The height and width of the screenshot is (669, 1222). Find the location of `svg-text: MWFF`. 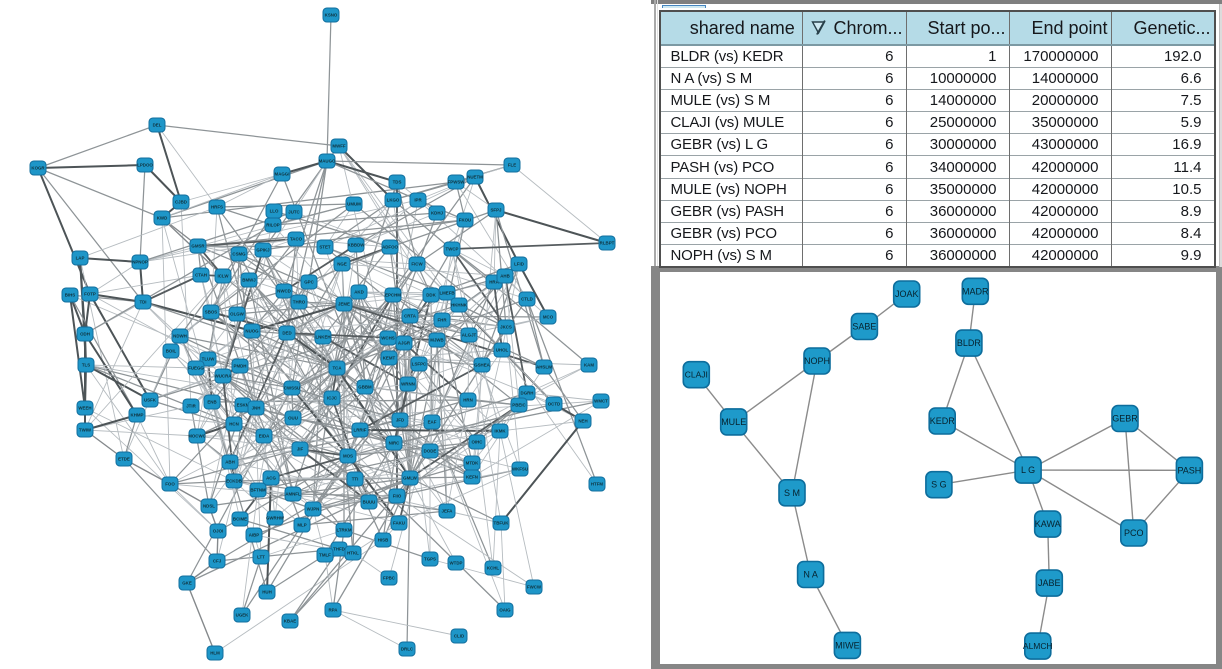

svg-text: MWFF is located at coordinates (338, 146).